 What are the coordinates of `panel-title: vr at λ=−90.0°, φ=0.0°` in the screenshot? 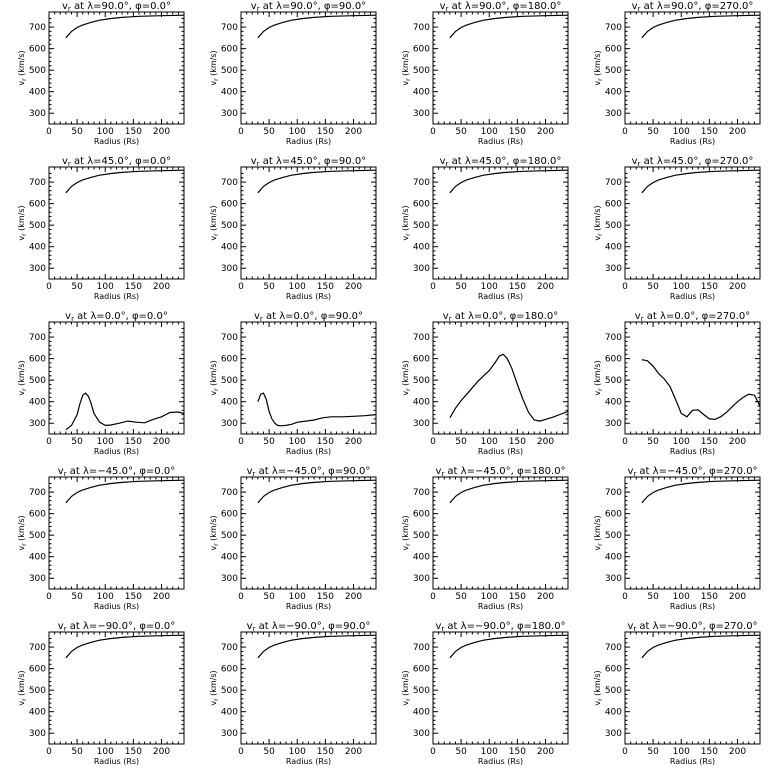 It's located at (116, 627).